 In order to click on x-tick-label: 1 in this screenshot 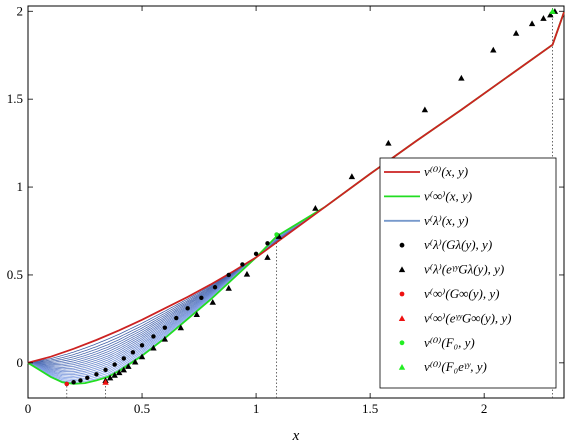, I will do `click(256, 408)`.